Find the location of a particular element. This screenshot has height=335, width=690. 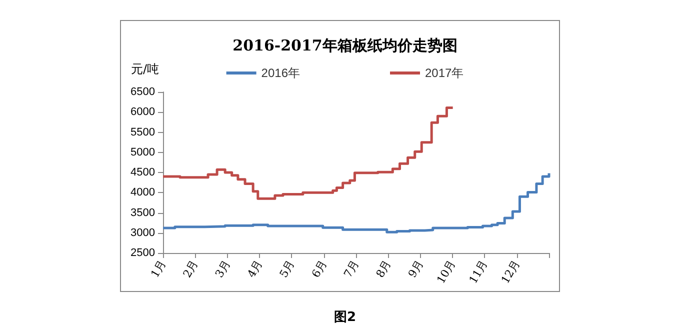

y-tick-label: 4500 is located at coordinates (142, 172).